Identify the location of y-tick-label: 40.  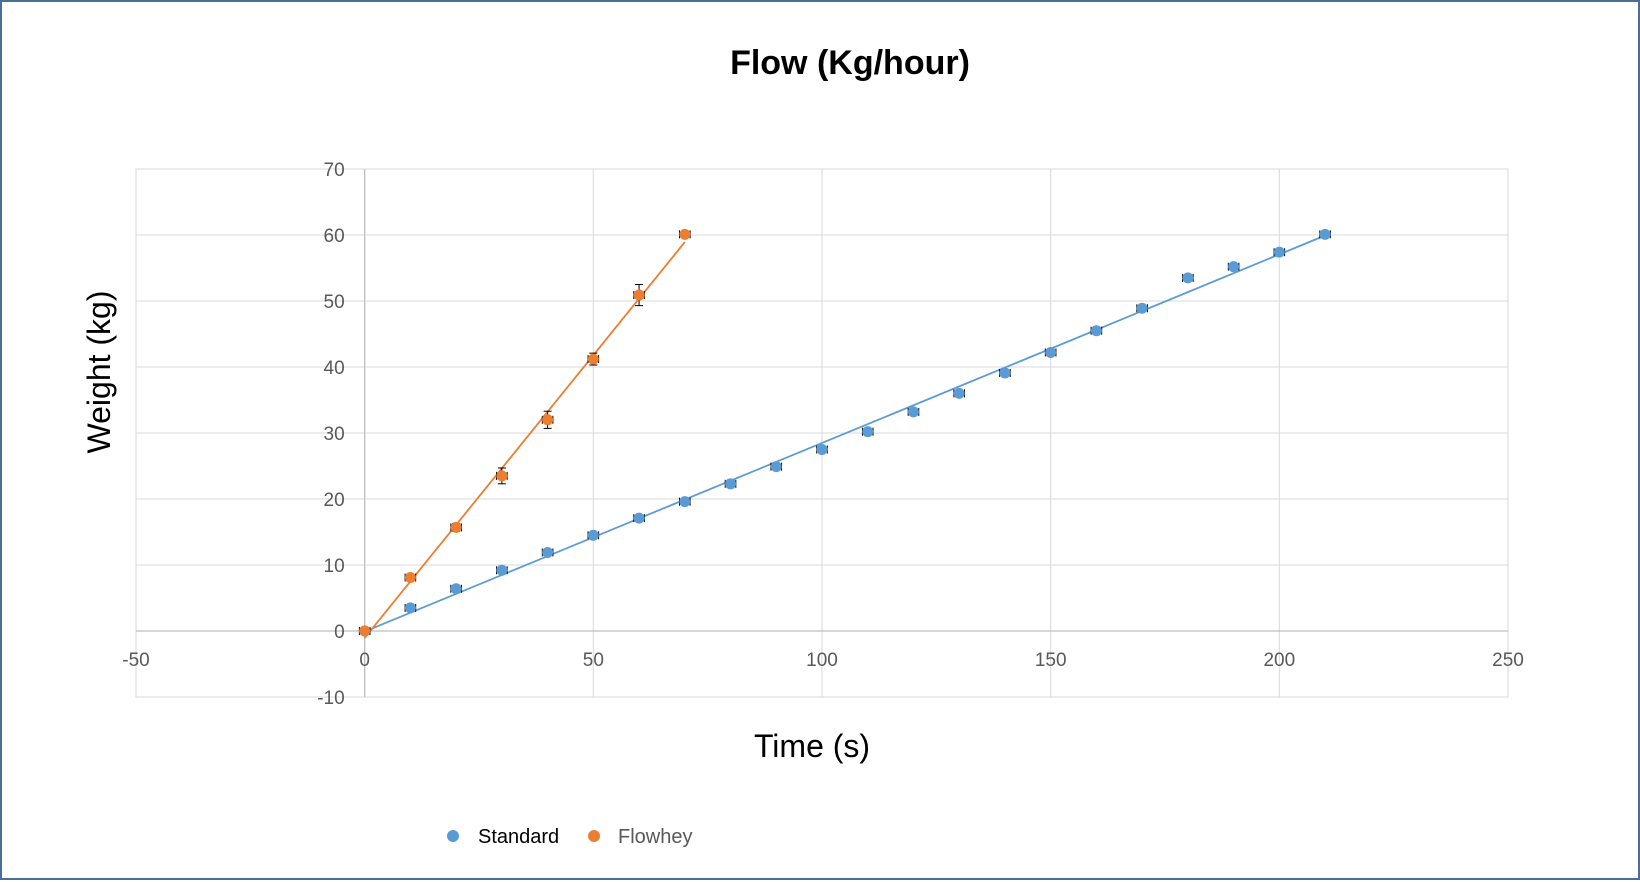
(334, 368).